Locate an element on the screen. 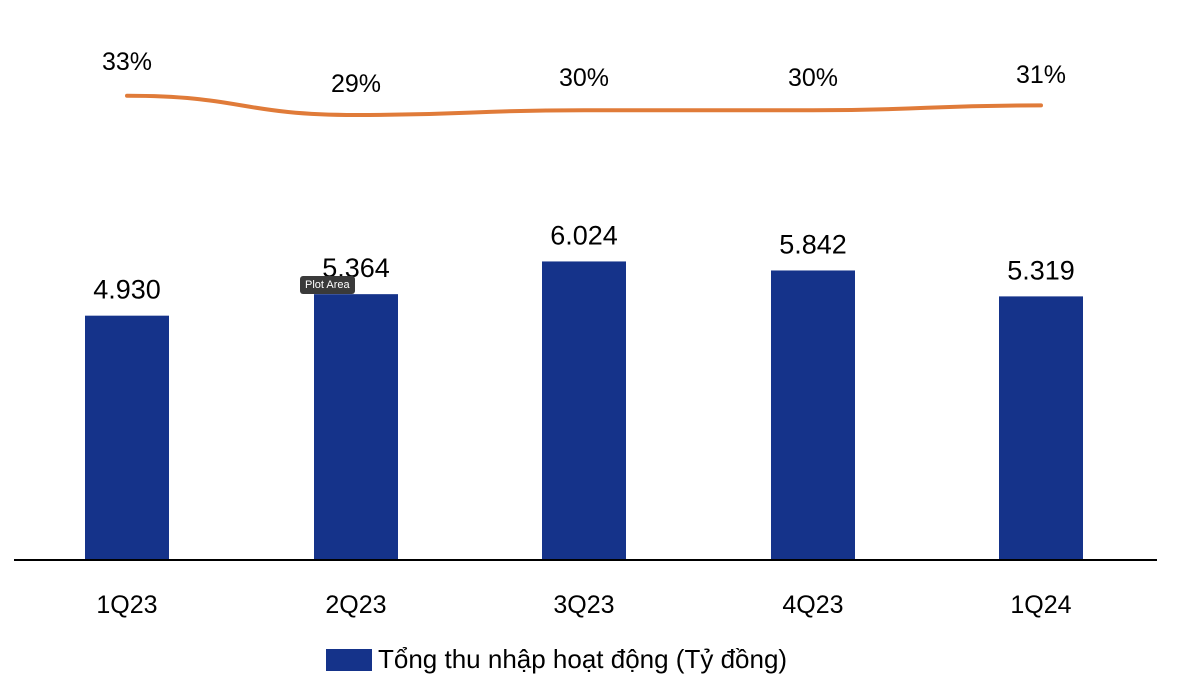 The width and height of the screenshot is (1200, 698). category-label-3q23: 3Q23 is located at coordinates (583, 605).